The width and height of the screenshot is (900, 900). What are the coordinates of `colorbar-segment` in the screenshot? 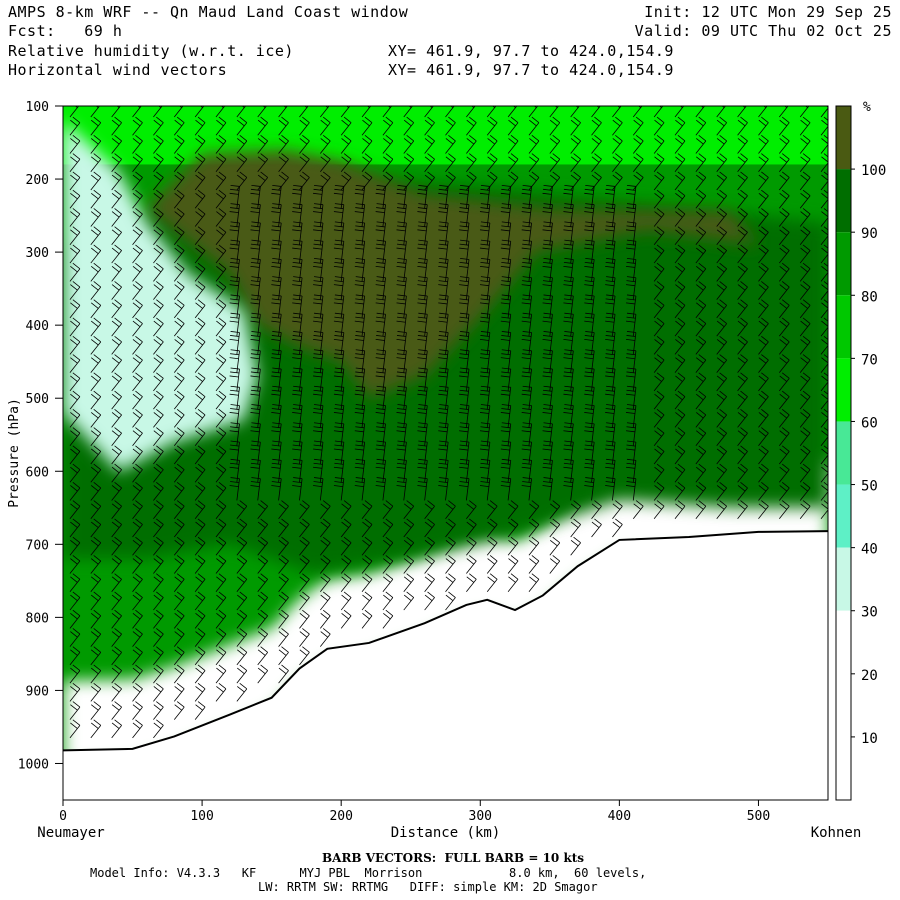 It's located at (843, 138).